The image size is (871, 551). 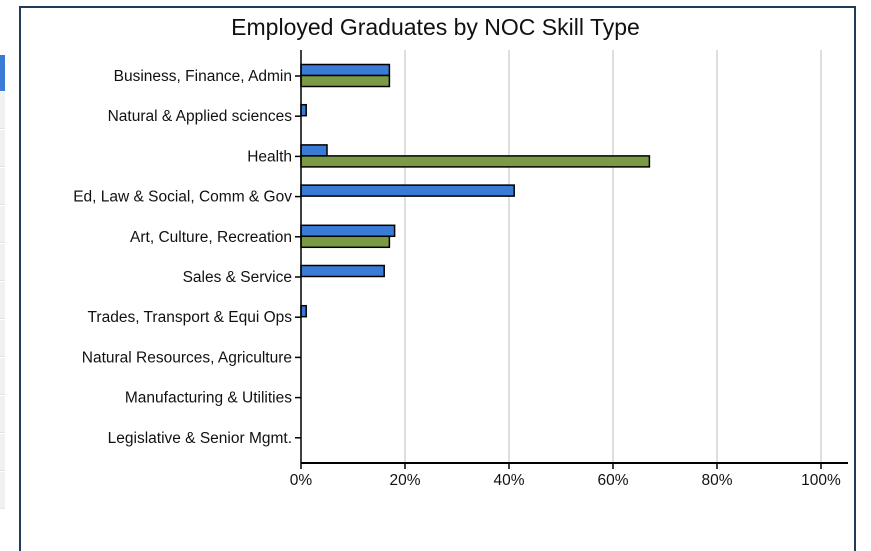 I want to click on chart-title: Employed Graduates by NOC Skill Type, so click(x=435, y=27).